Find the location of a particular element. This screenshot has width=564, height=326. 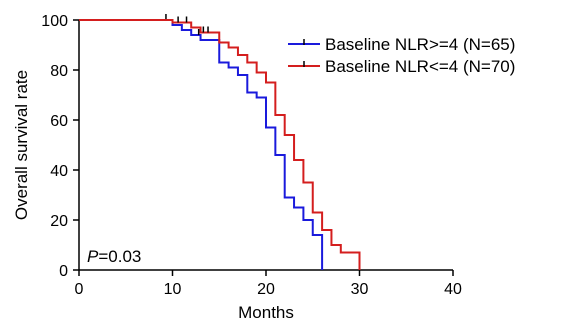

y-tick-label: 60 is located at coordinates (59, 121).